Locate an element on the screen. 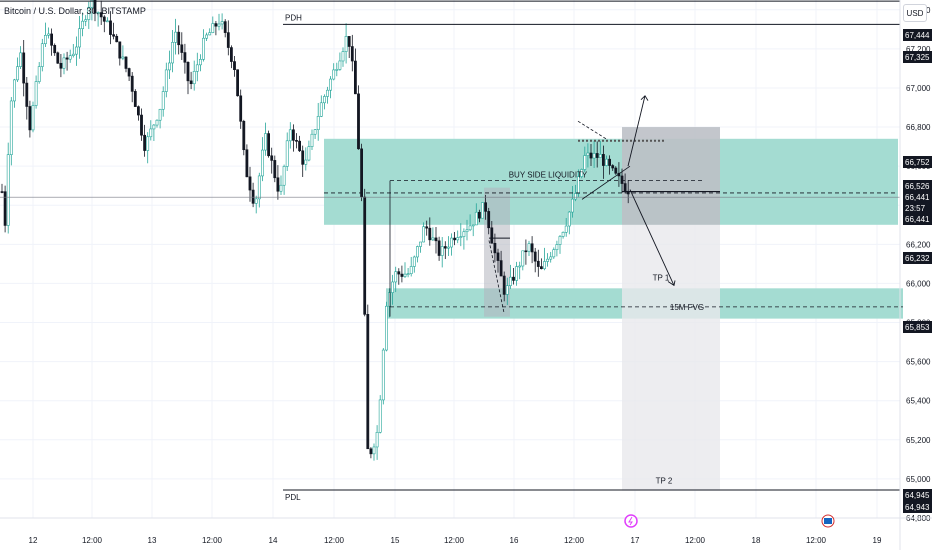 This screenshot has height=550, width=932. currency-button: USD is located at coordinates (915, 13).